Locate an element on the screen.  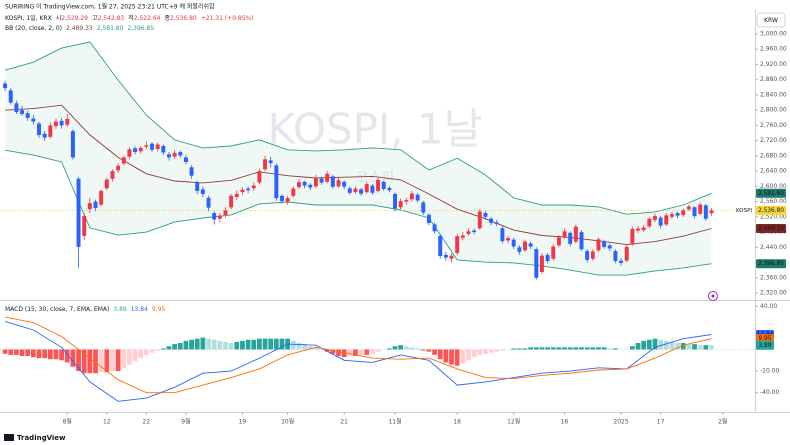
footer: TradingView is located at coordinates (41, 438).